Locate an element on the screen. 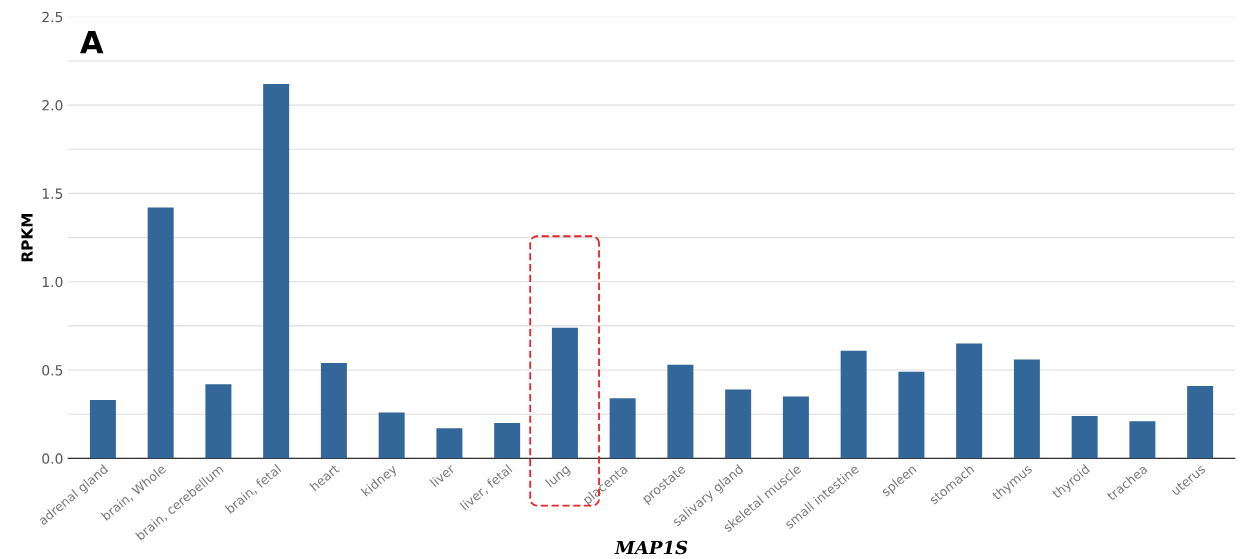 The width and height of the screenshot is (1241, 559). x-tick-label: lung is located at coordinates (558, 476).